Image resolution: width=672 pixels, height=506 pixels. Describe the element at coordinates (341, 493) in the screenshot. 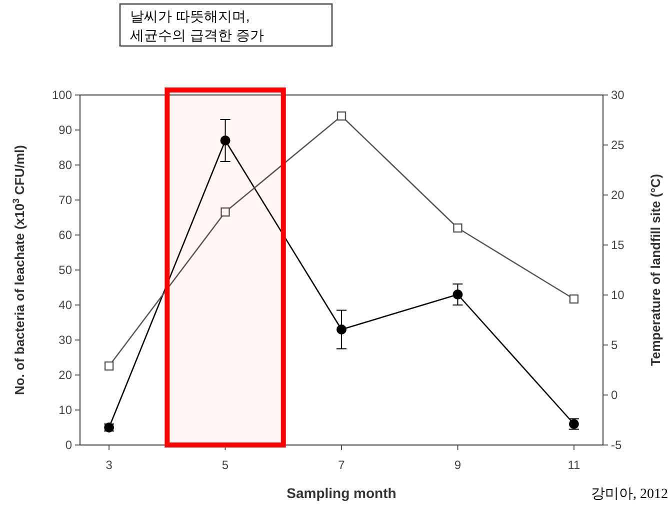

I see `x-axis-title: Sampling month` at that location.